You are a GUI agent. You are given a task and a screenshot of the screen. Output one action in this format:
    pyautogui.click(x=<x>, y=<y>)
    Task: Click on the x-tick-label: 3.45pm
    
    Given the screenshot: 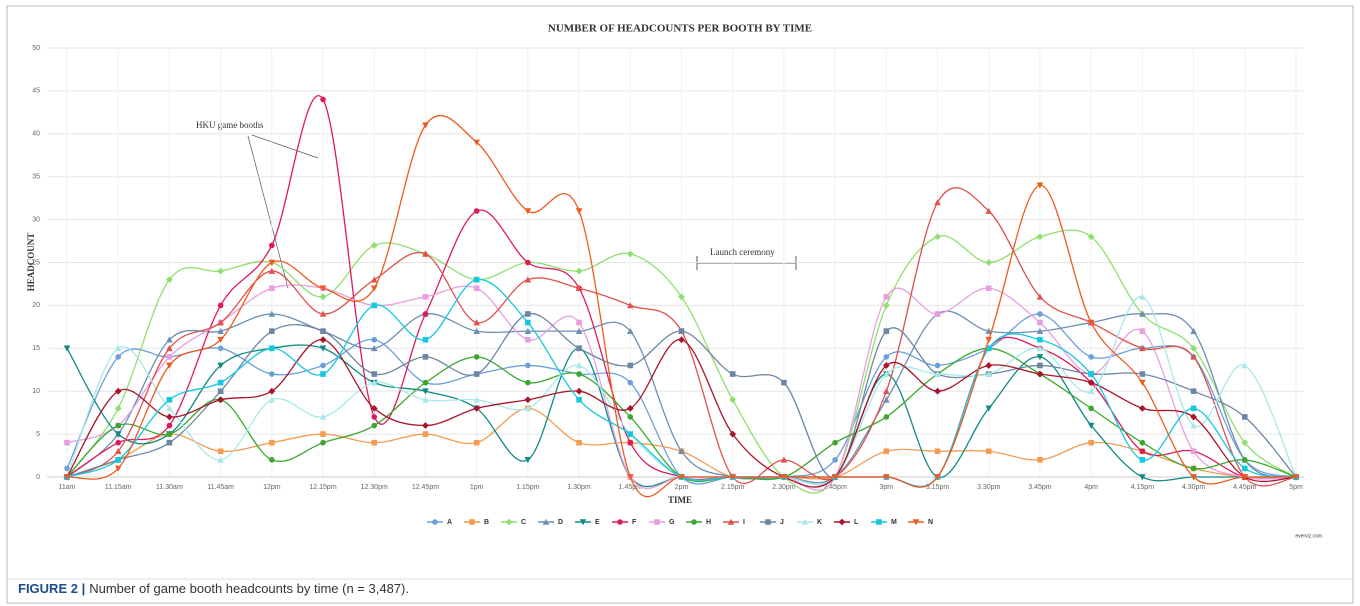 What is the action you would take?
    pyautogui.click(x=1040, y=487)
    